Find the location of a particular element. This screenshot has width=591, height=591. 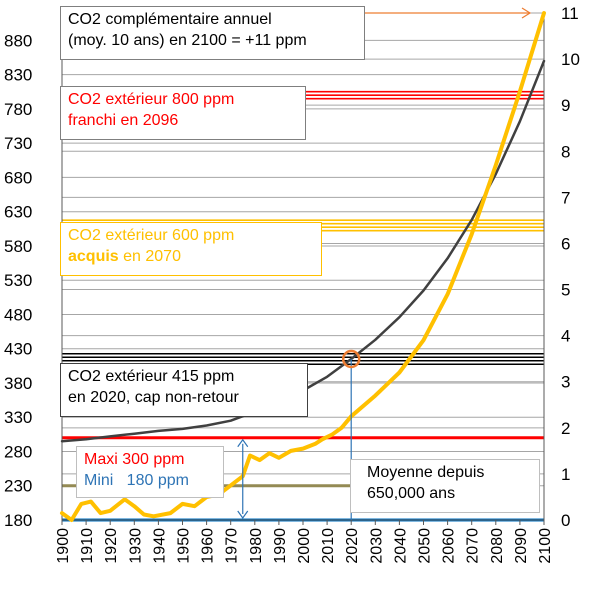

y-right-tick-label: 4 is located at coordinates (565, 336).